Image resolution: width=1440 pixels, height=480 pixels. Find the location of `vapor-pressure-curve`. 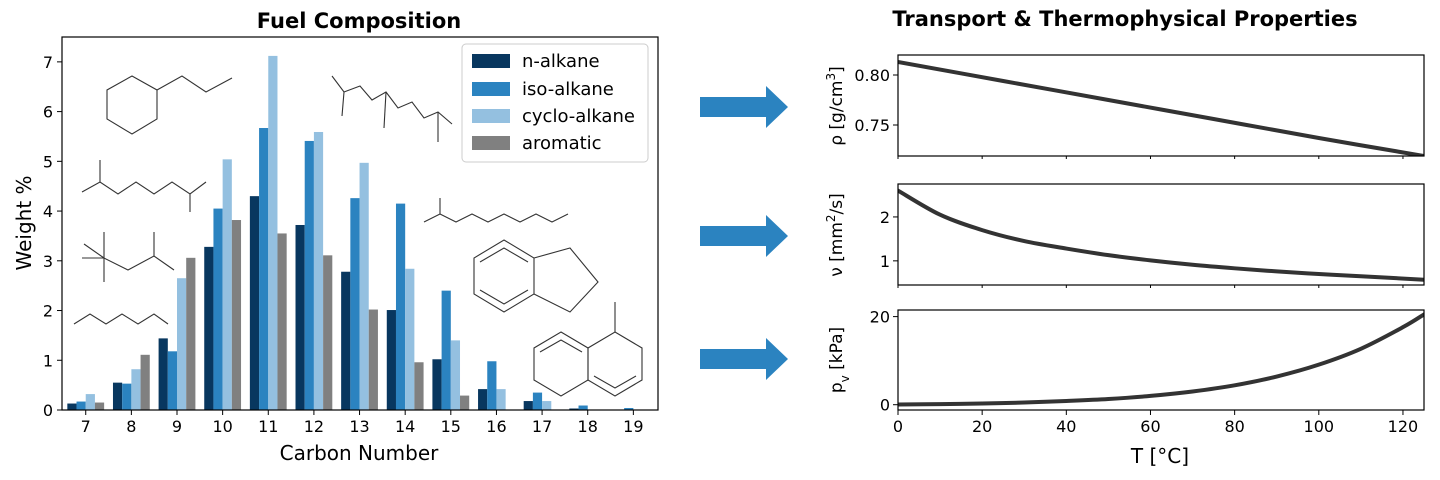

vapor-pressure-curve is located at coordinates (1161, 359).